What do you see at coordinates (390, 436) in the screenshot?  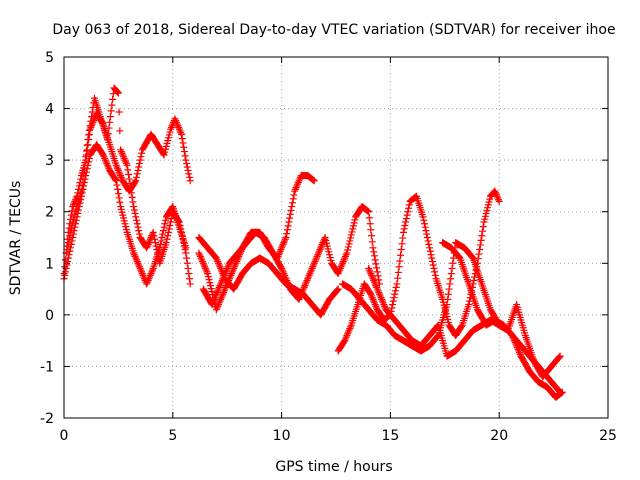 I see `x-tick-label: 15` at bounding box center [390, 436].